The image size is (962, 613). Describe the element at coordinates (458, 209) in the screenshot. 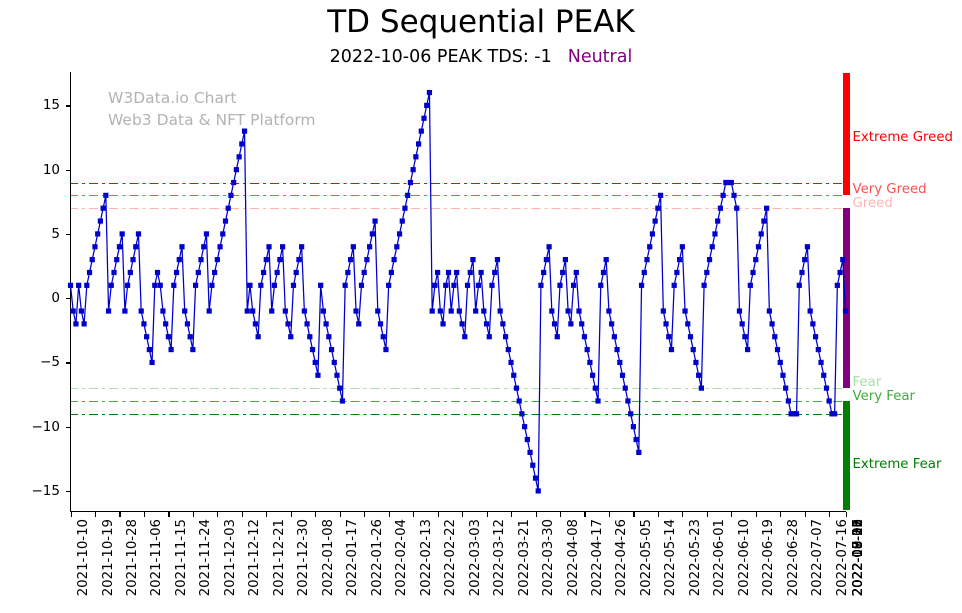

I see `weak-greed-line` at that location.